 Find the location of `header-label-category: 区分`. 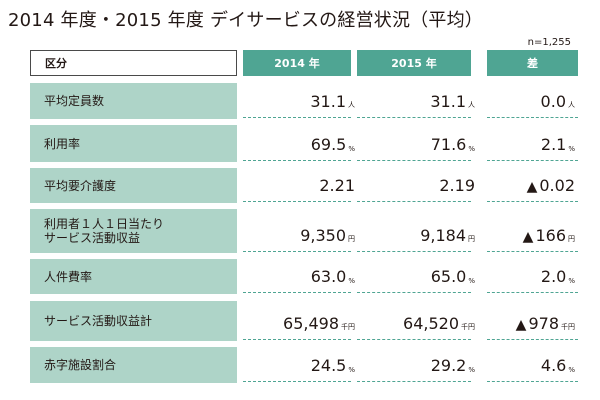

header-label-category: 区分 is located at coordinates (133, 63).